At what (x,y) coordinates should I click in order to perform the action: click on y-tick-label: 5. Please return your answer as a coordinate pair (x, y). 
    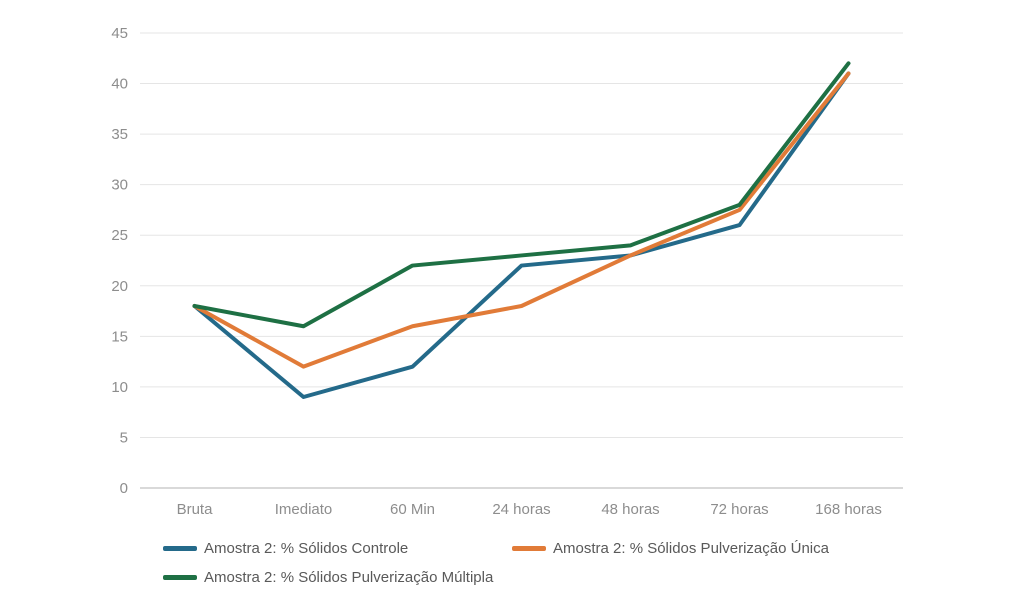
    Looking at the image, I should click on (124, 437).